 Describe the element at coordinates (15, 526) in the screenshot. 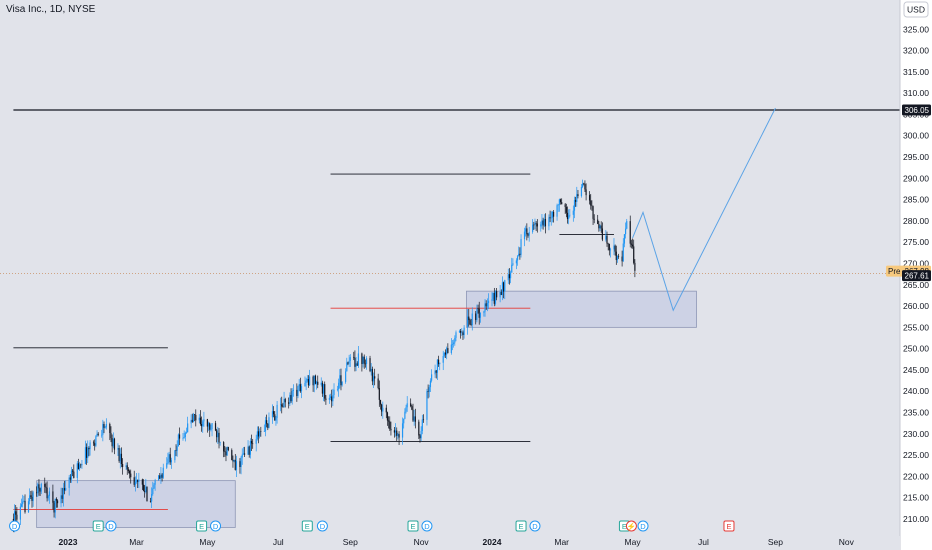

I see `event-marker-dividend-0: D` at that location.